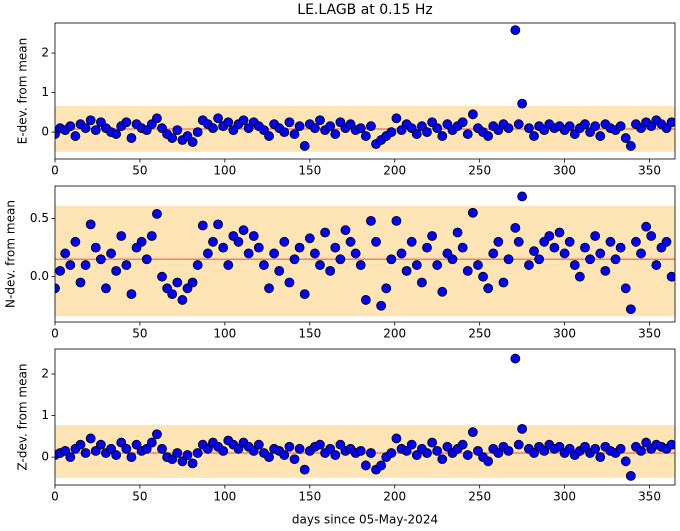  I want to click on x-tick-label: 250, so click(479, 171).